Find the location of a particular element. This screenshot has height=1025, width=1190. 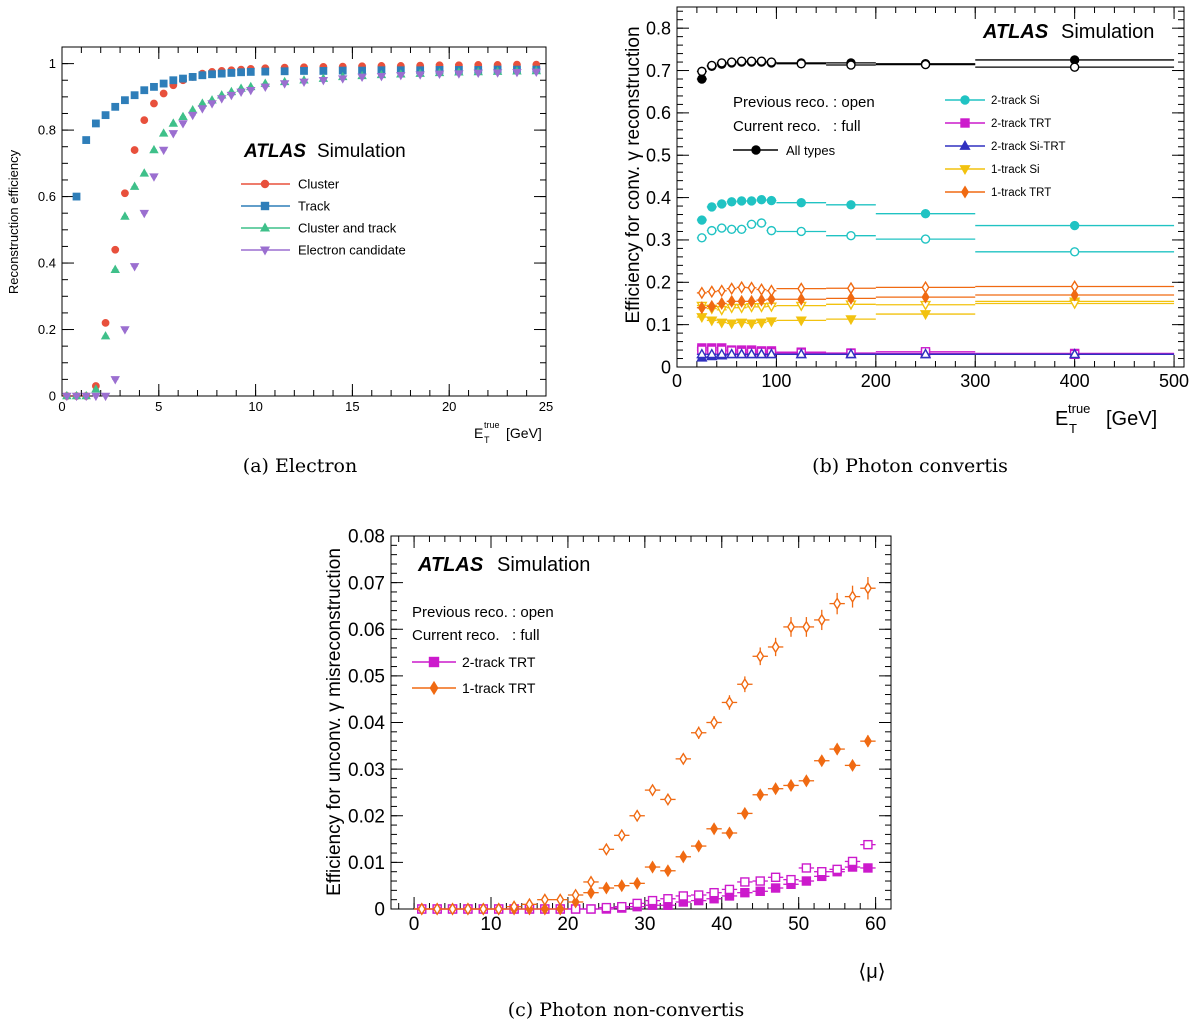

x-axis-label-unit: [GeV] is located at coordinates (524, 433).